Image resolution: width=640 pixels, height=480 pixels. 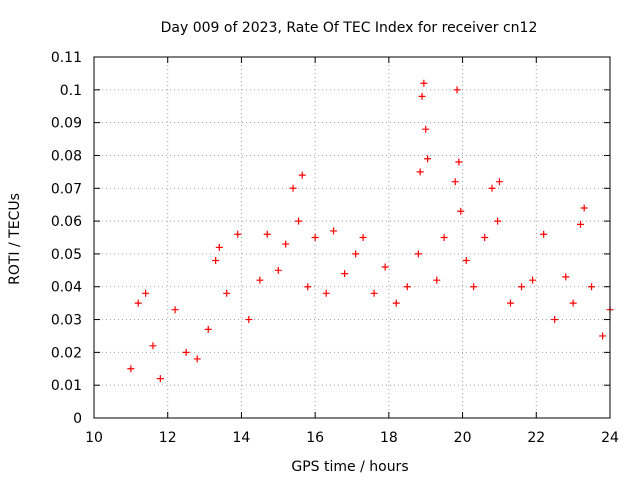 I want to click on y-tick-label: 0.01, so click(x=66, y=386).